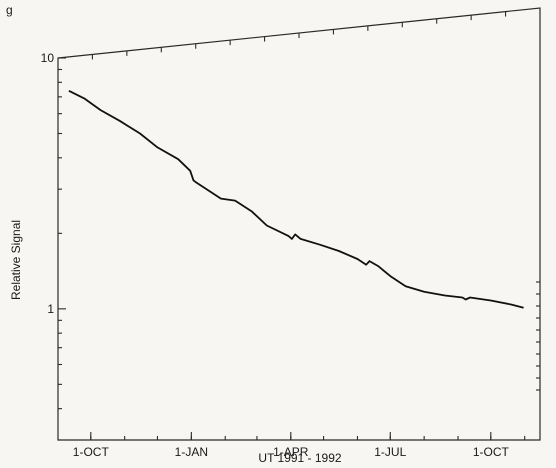 The width and height of the screenshot is (556, 468). I want to click on page-label: g, so click(9, 10).